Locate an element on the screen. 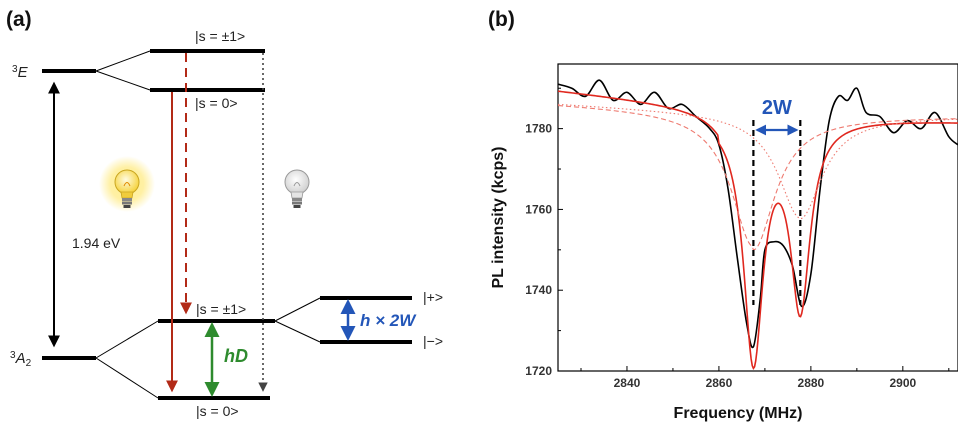 This screenshot has width=958, height=434. strain-splitting-label: h × 2W is located at coordinates (388, 320).